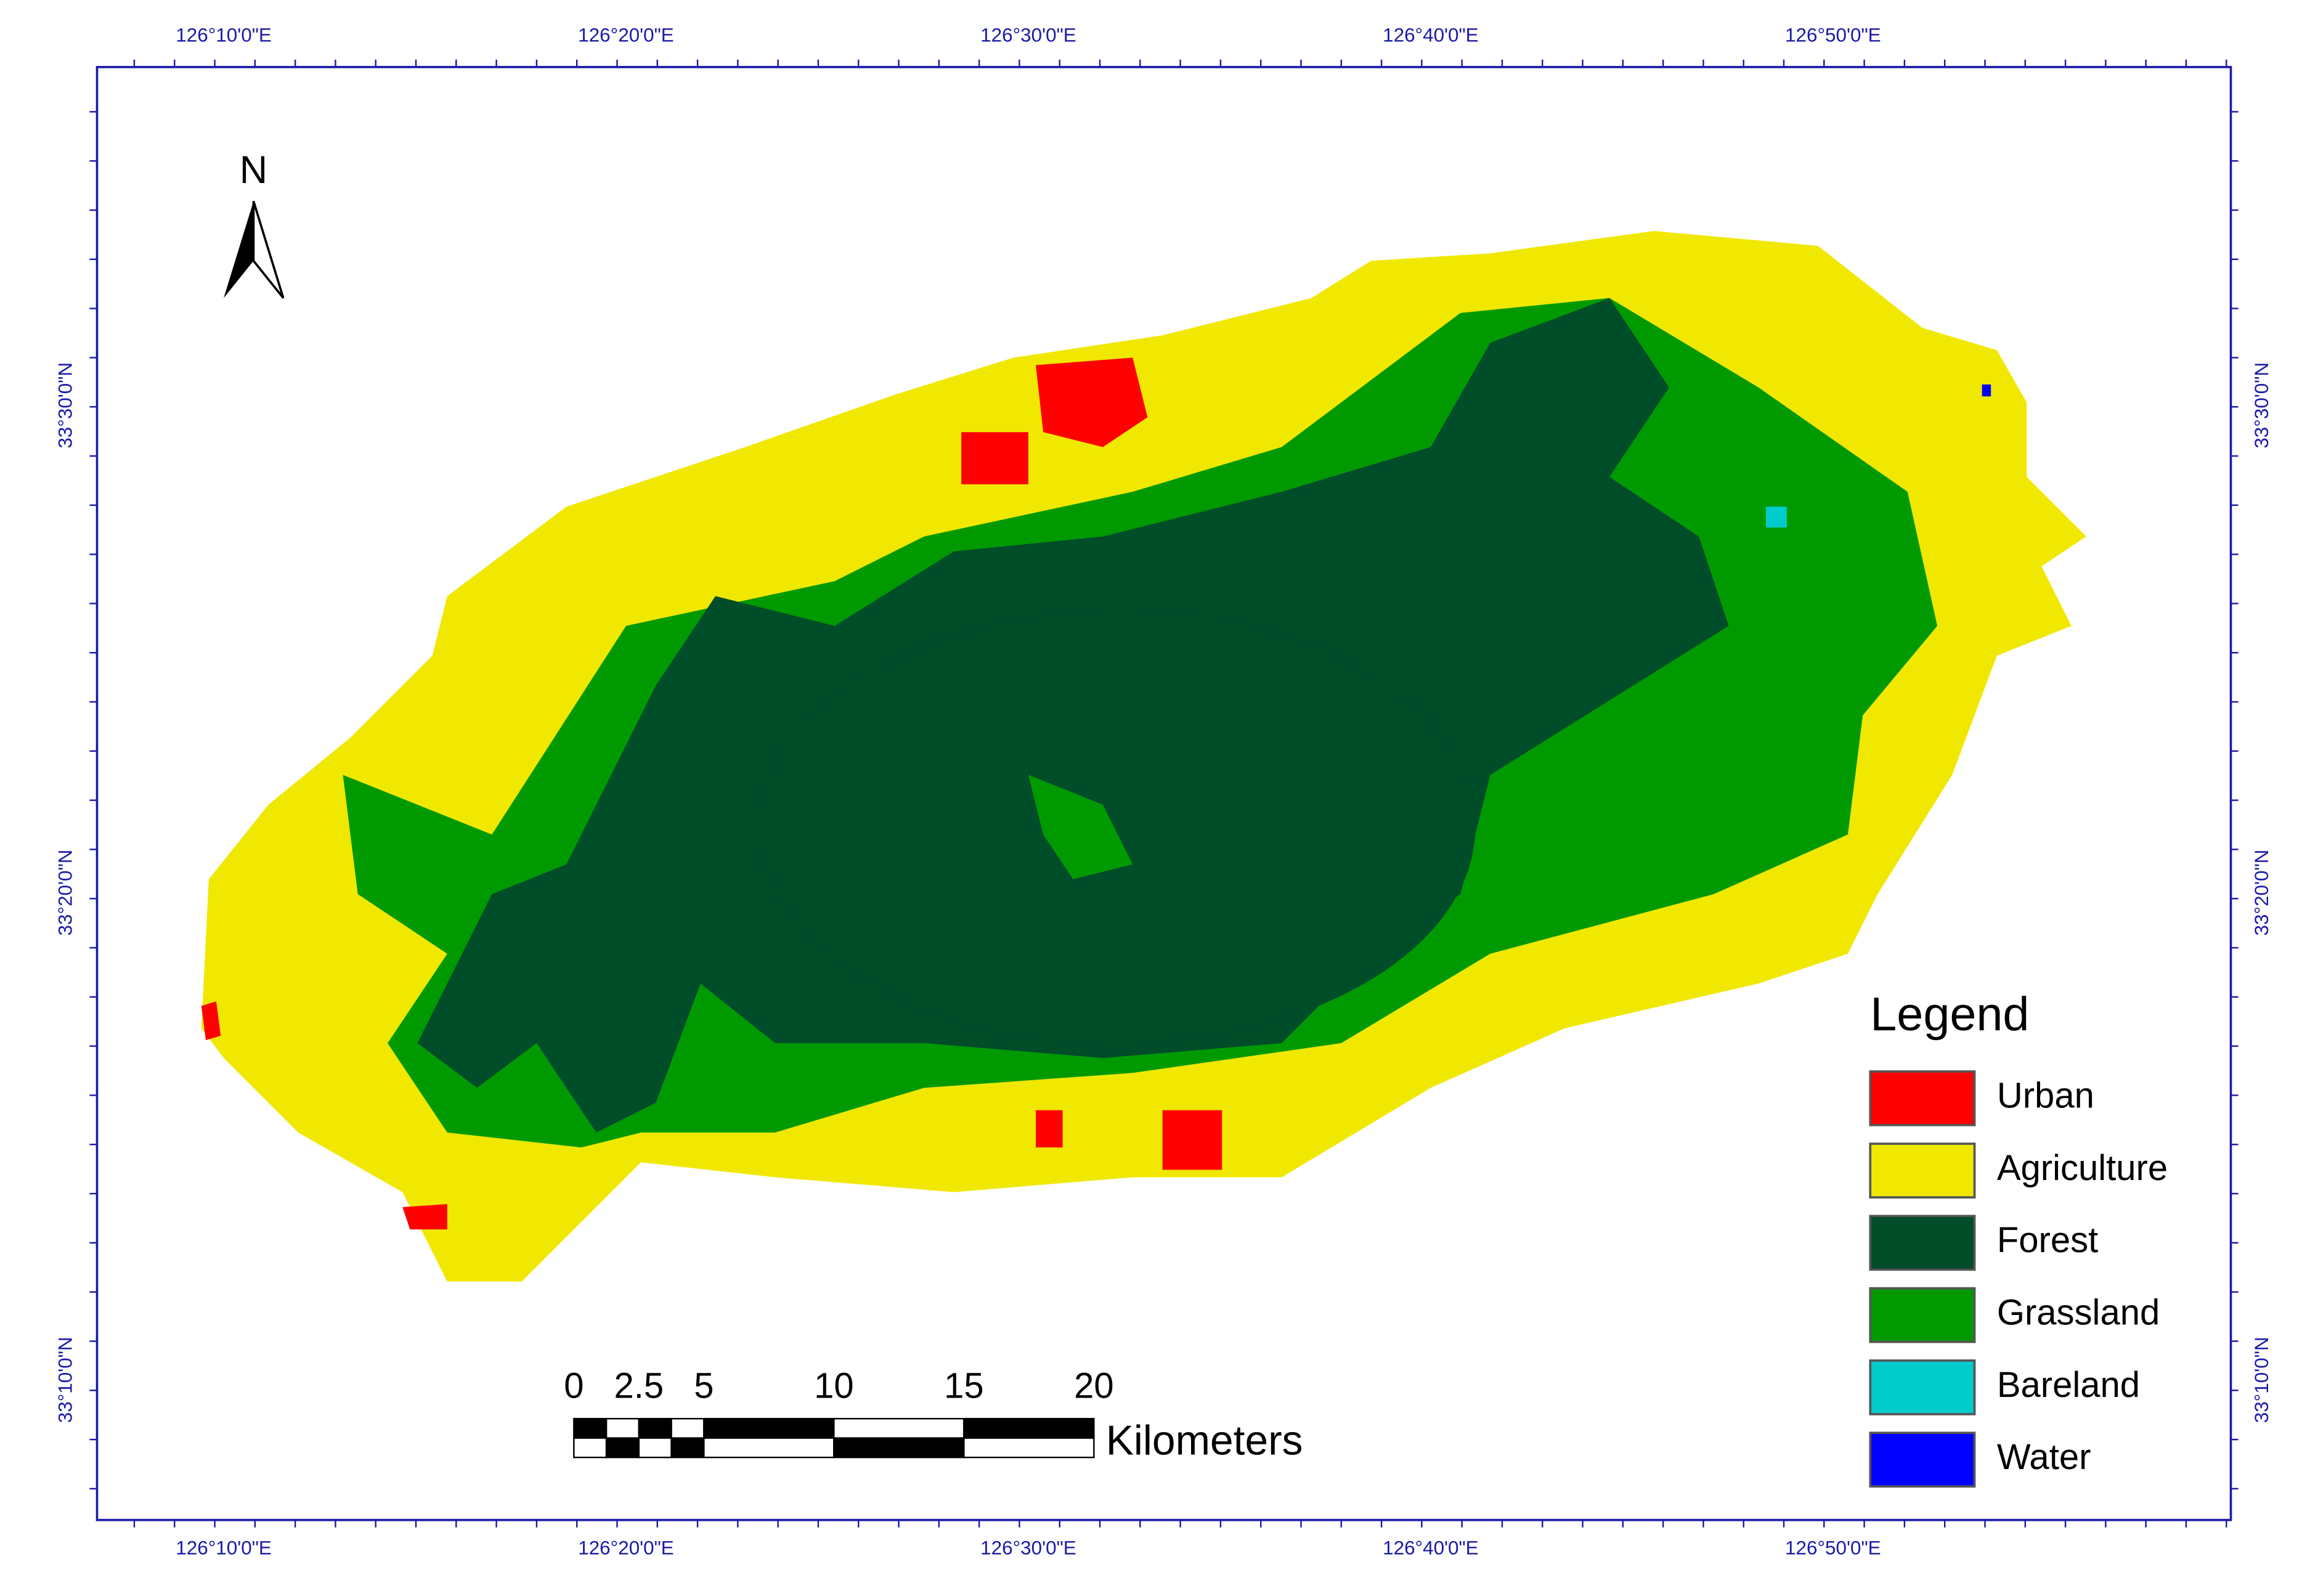 This screenshot has width=2310, height=1596. What do you see at coordinates (964, 1386) in the screenshot?
I see `scale-label: 15` at bounding box center [964, 1386].